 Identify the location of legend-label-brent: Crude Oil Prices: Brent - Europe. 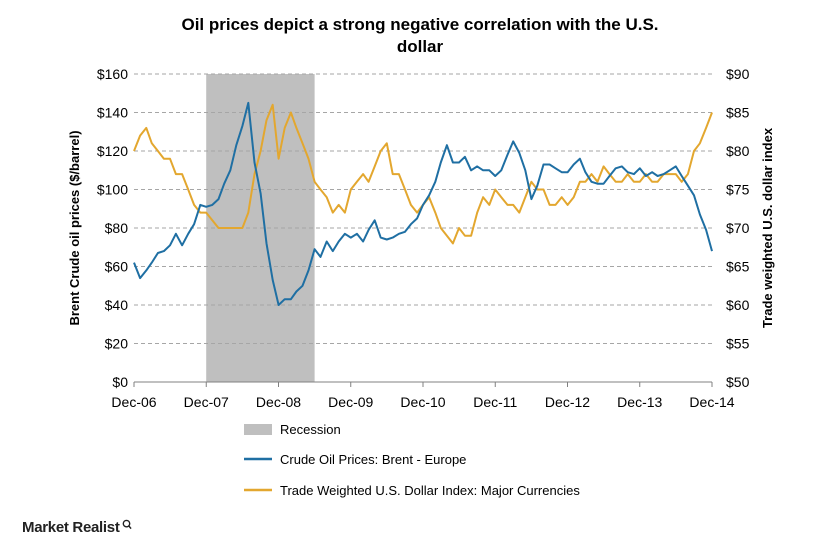
(373, 459).